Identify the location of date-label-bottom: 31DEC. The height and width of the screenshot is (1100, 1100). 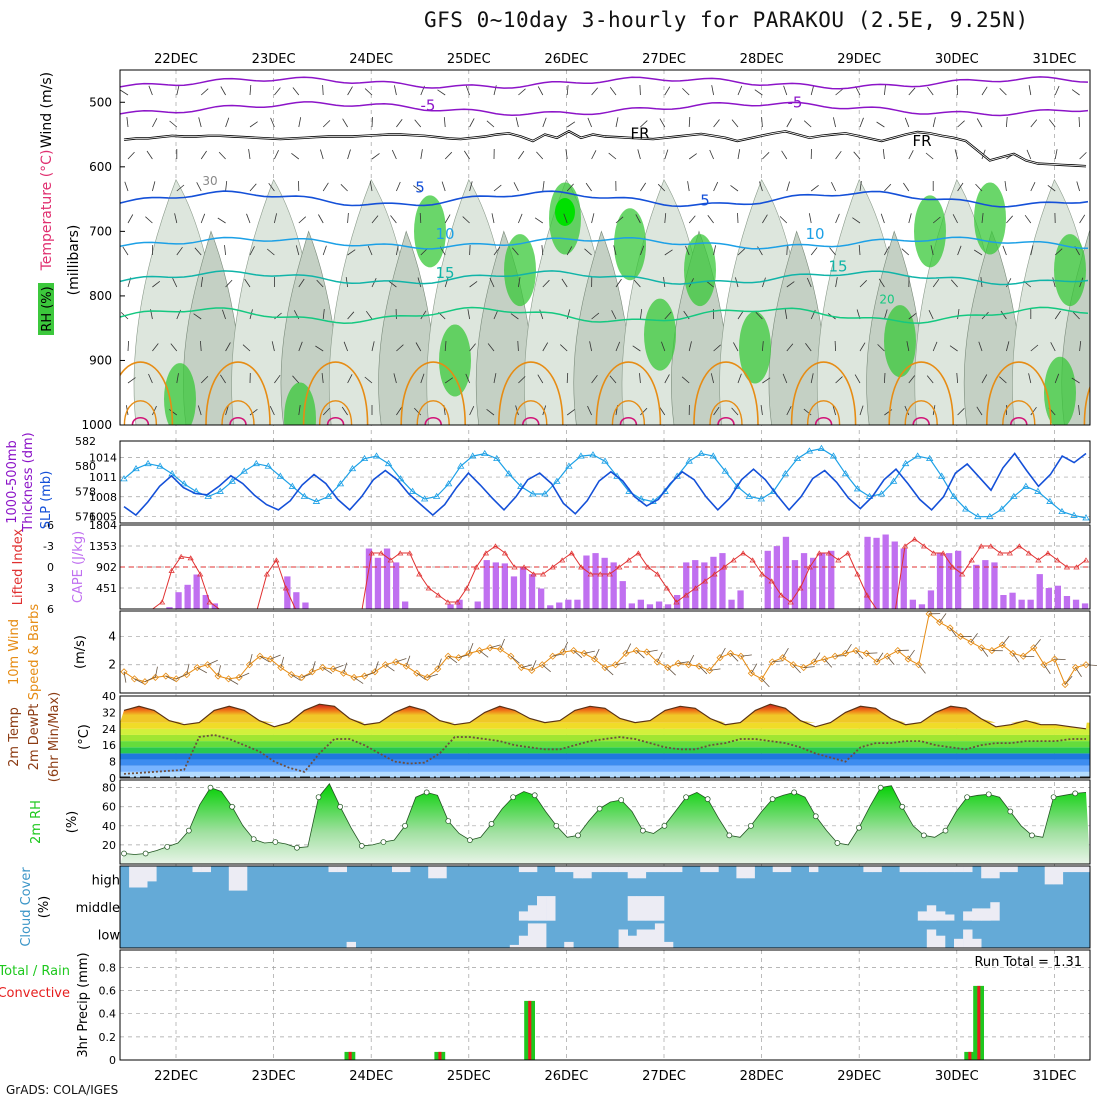
(1054, 1076).